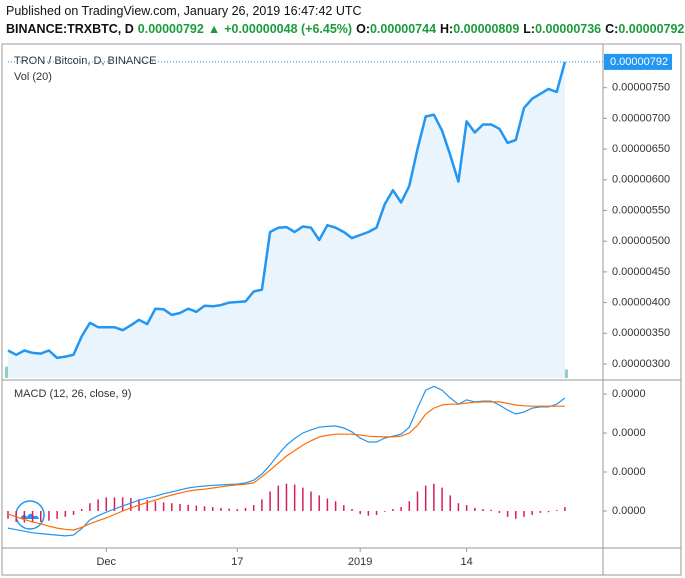 The width and height of the screenshot is (685, 578). I want to click on pane-title: TRON / Bitcoin, D, BINANCE, so click(85, 61).